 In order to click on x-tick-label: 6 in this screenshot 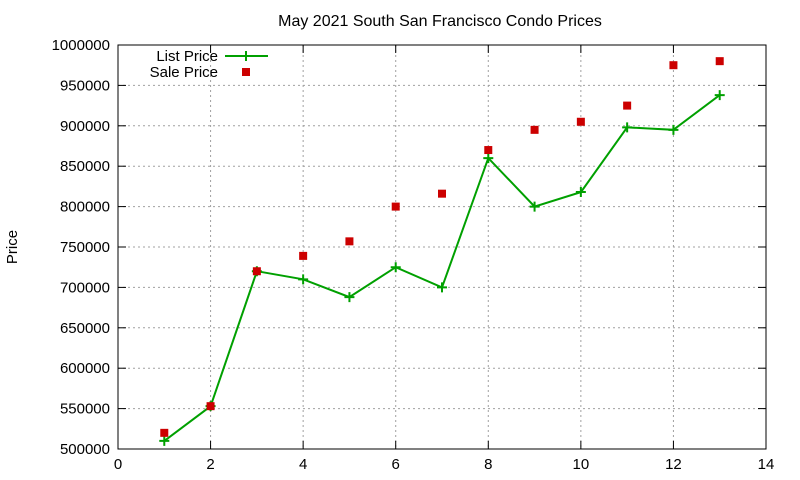, I will do `click(396, 464)`.